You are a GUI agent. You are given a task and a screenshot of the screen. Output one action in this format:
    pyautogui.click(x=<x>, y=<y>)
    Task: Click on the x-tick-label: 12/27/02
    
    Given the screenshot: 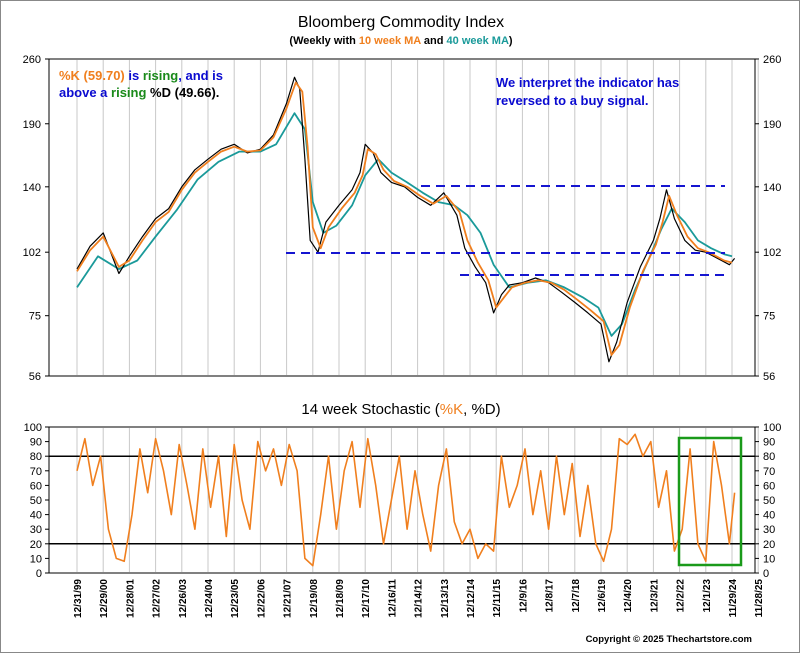 What is the action you would take?
    pyautogui.click(x=157, y=598)
    